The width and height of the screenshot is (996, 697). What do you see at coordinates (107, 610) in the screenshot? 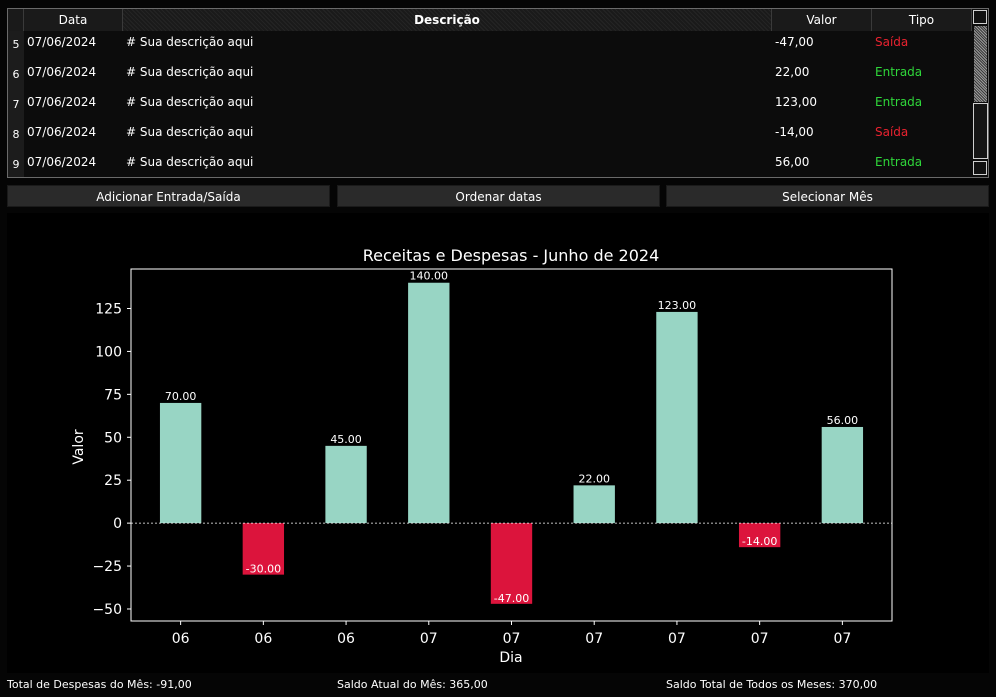
I see `y-tick-label: −50` at bounding box center [107, 610].